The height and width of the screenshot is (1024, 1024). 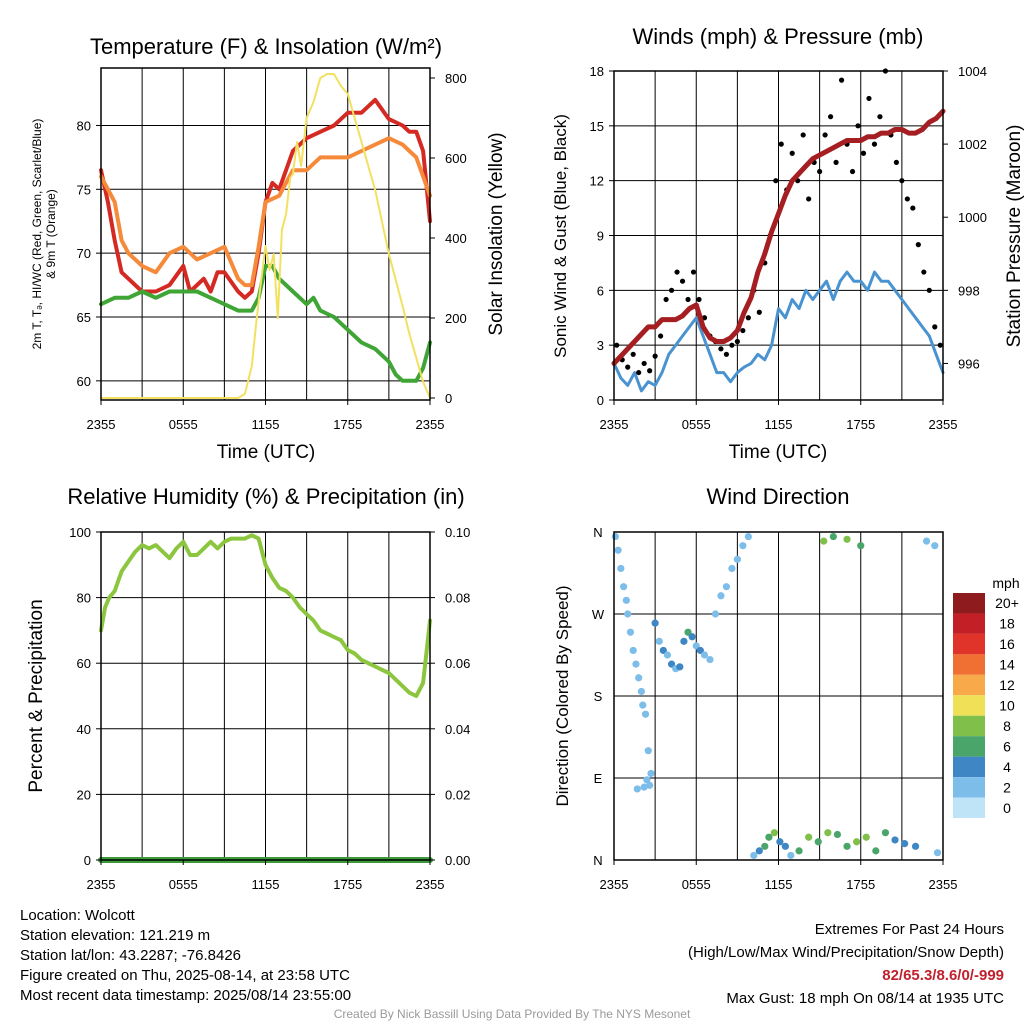 I want to click on panel4-ylabel: Direction (Colored By Speed), so click(x=562, y=695).